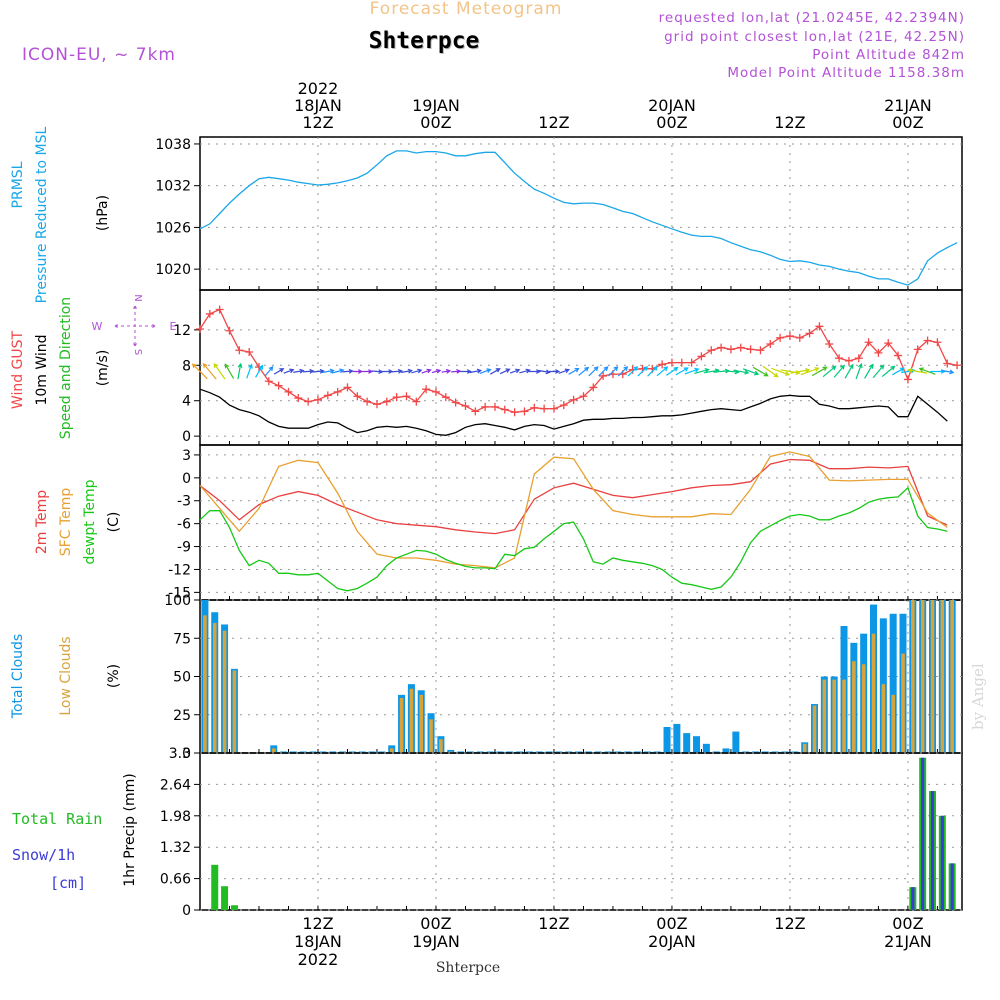 The width and height of the screenshot is (1000, 1000). Describe the element at coordinates (66, 522) in the screenshot. I see `sfctemp-label: SFC Temp` at that location.